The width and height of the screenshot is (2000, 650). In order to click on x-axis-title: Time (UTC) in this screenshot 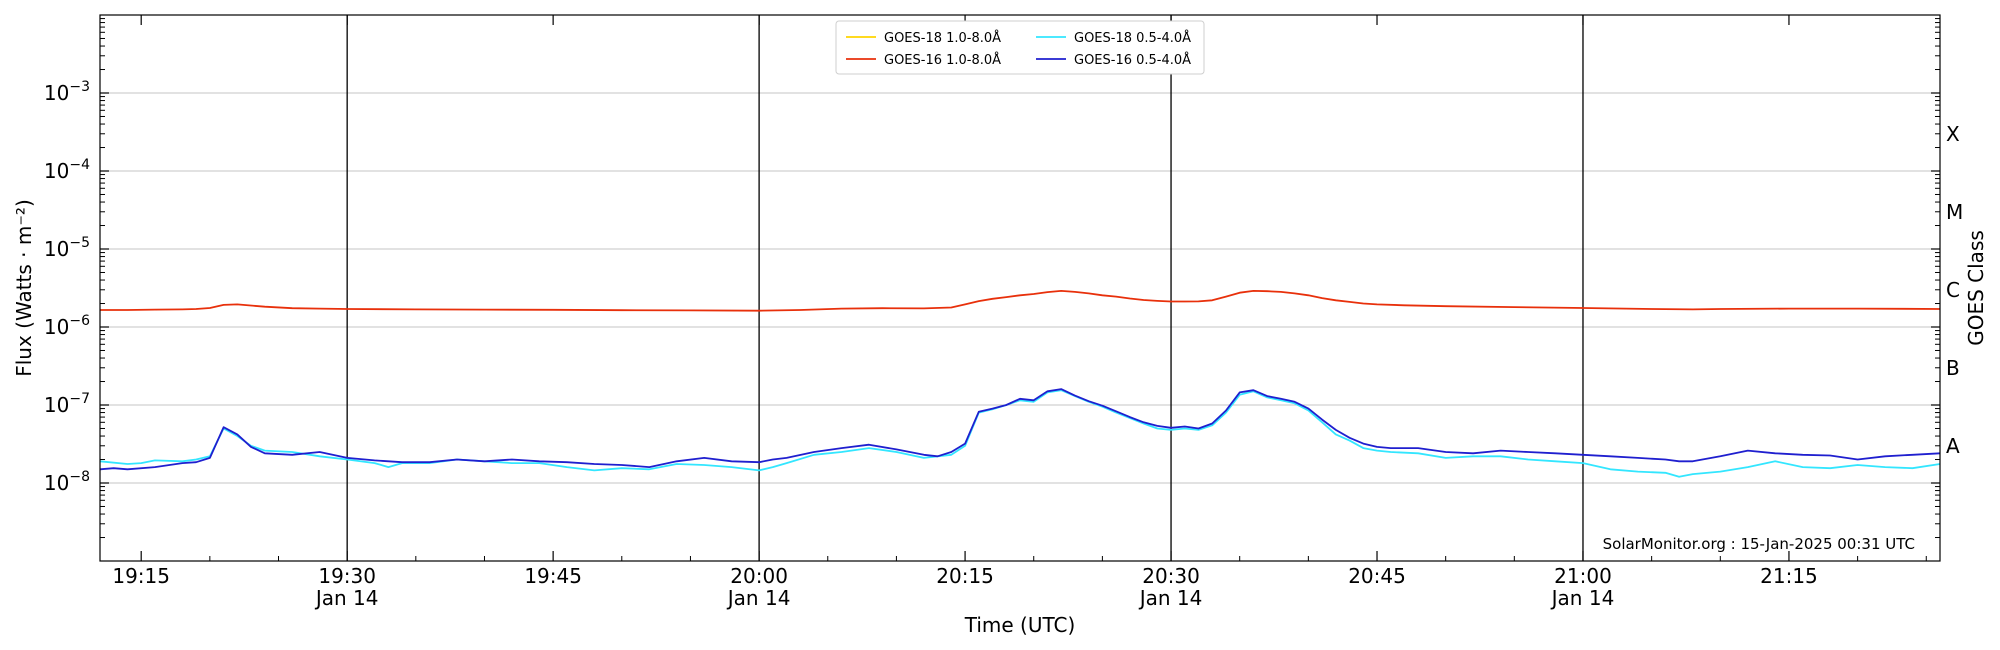, I will do `click(1020, 625)`.